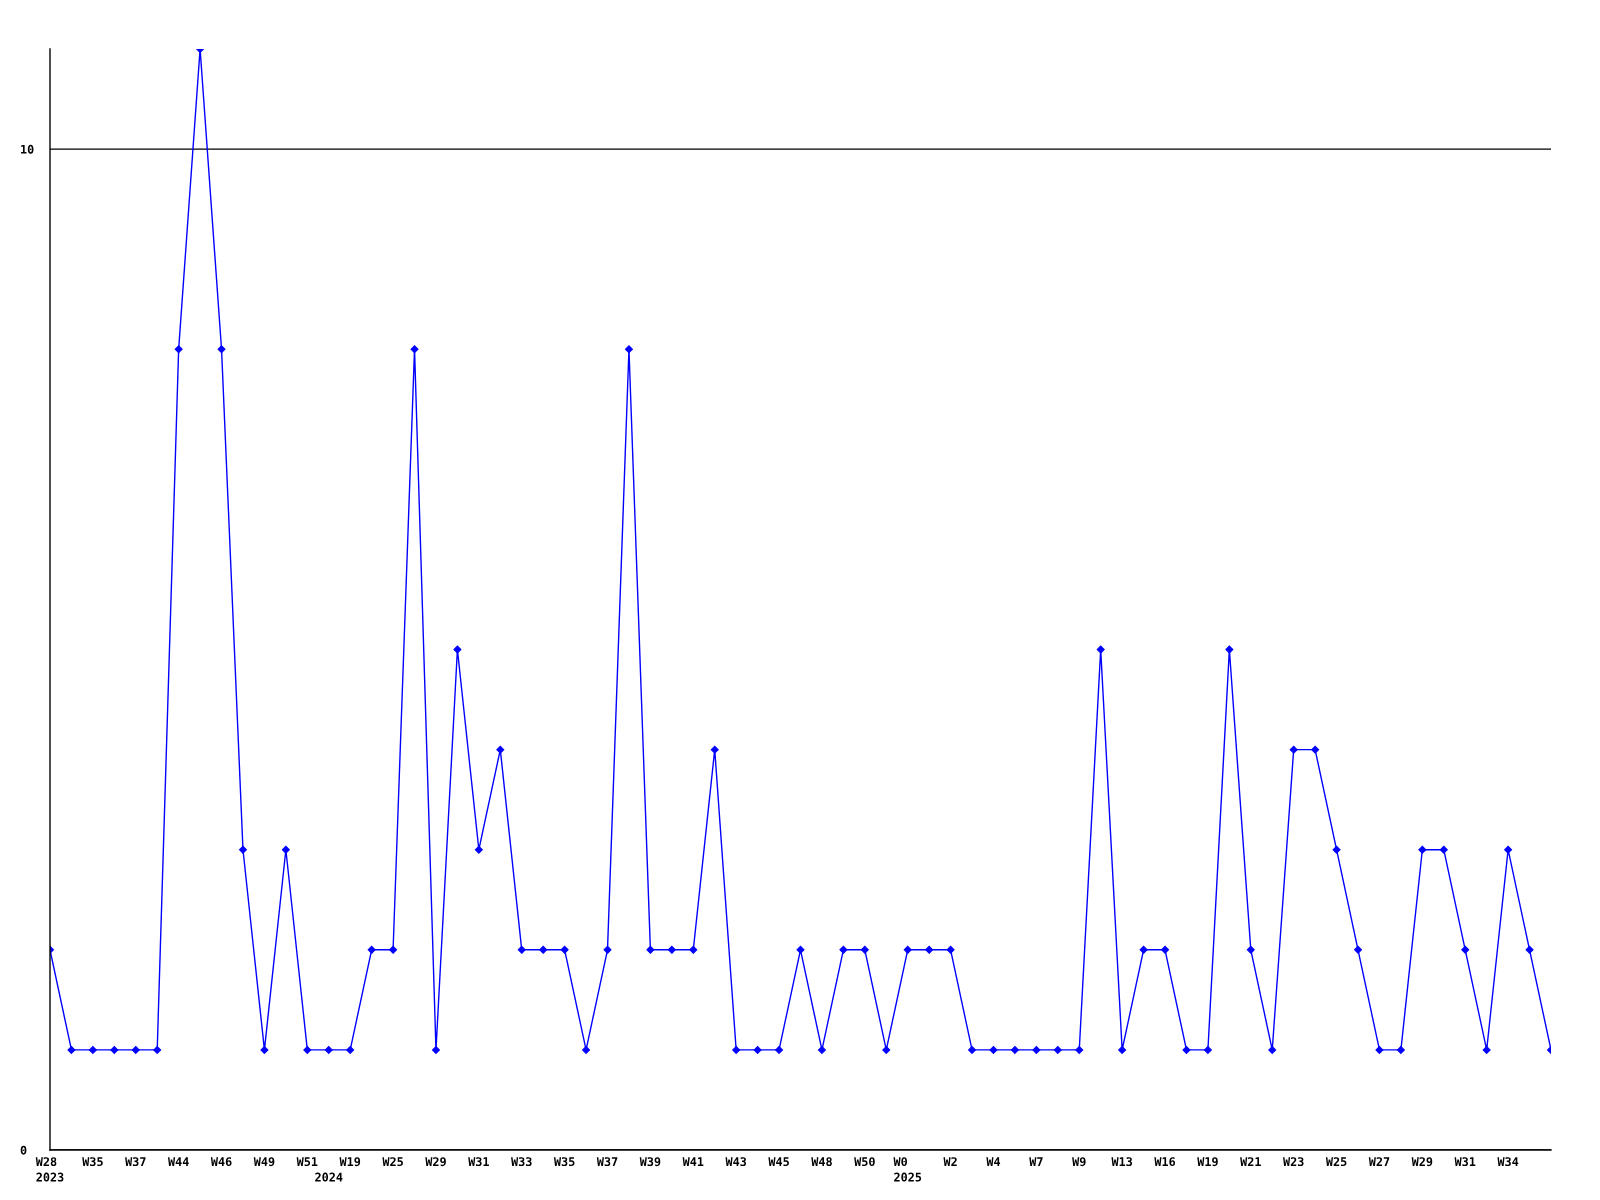 The height and width of the screenshot is (1200, 1600). I want to click on x-tick-label: W45, so click(778, 1162).